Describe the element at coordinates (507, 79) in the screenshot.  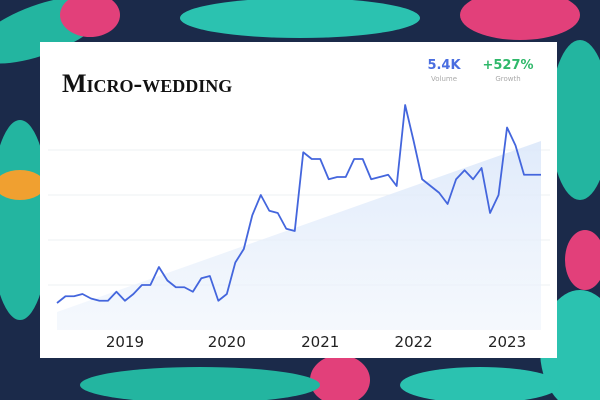
I see `stat-label: Growth` at that location.